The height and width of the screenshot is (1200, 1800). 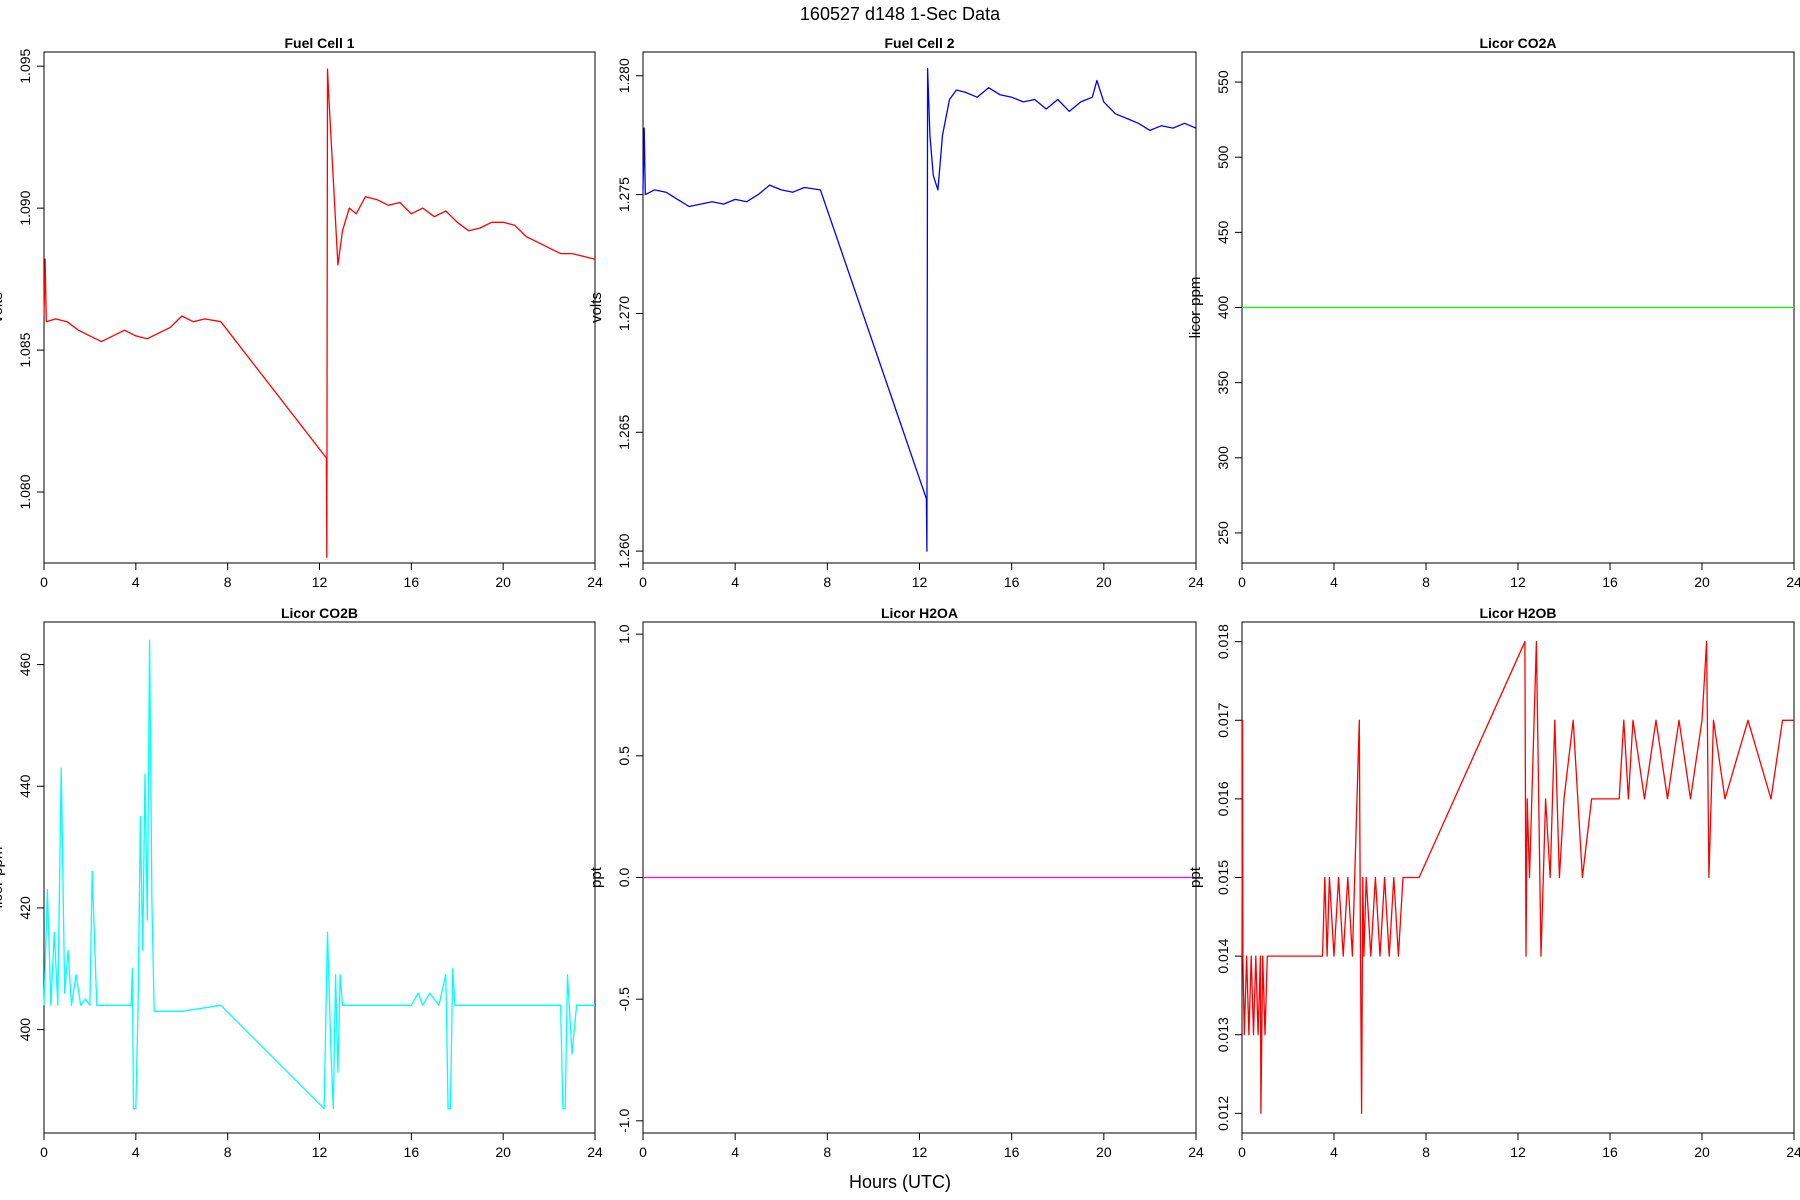 I want to click on y-tick-label: 1.085, so click(x=25, y=349).